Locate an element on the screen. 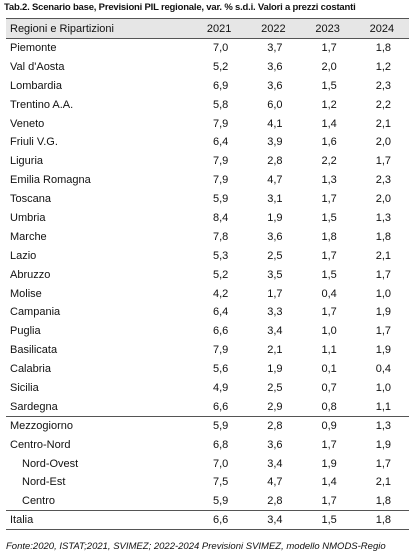 This screenshot has width=415, height=557. cell: 1,1 is located at coordinates (329, 350).